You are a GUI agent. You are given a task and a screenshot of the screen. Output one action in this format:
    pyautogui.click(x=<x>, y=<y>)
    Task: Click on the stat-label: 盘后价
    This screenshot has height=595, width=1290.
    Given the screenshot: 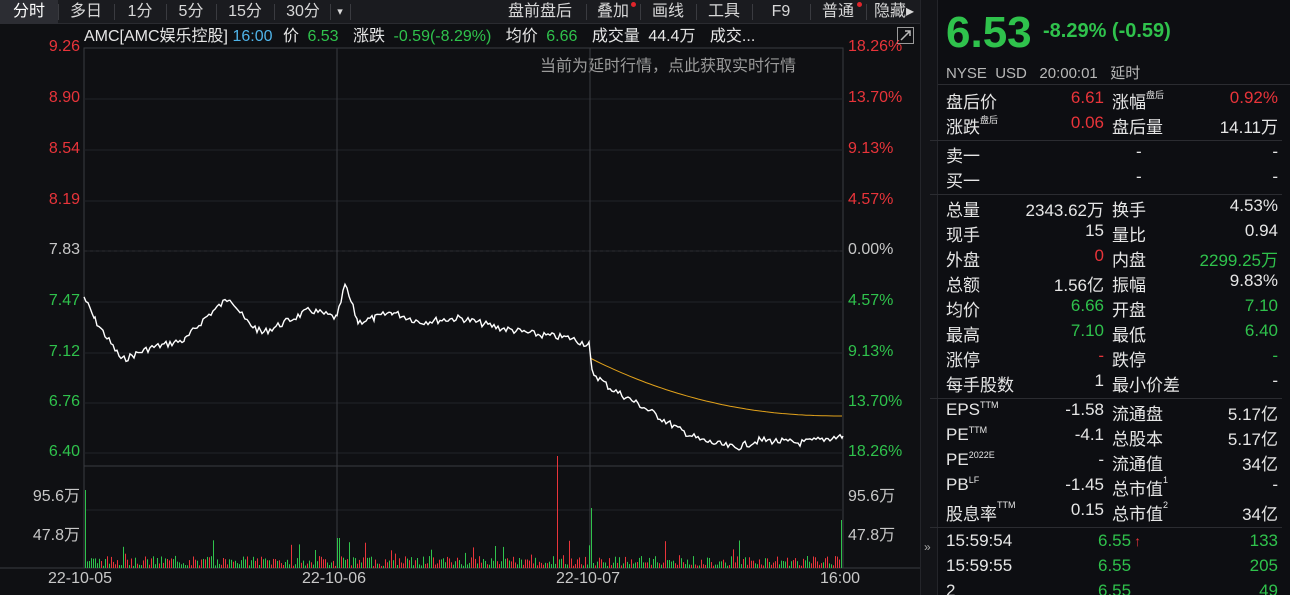 What is the action you would take?
    pyautogui.click(x=971, y=102)
    